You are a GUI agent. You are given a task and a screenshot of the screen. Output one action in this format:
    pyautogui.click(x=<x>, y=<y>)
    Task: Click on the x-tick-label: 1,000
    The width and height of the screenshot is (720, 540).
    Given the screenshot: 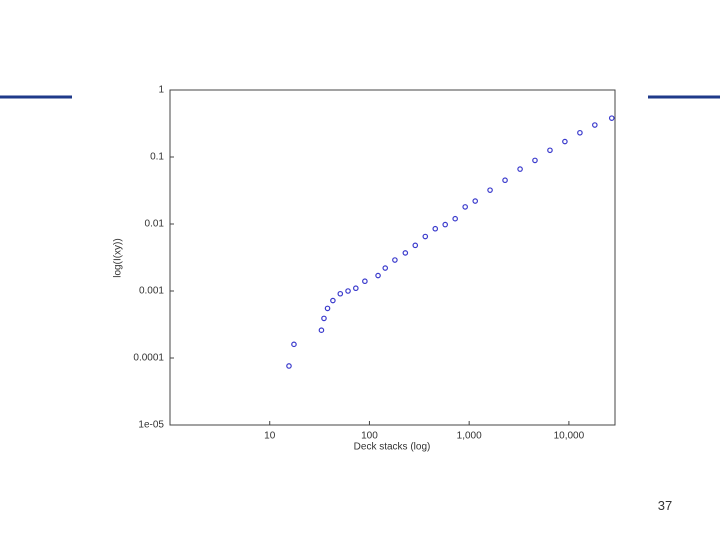 What is the action you would take?
    pyautogui.click(x=469, y=436)
    